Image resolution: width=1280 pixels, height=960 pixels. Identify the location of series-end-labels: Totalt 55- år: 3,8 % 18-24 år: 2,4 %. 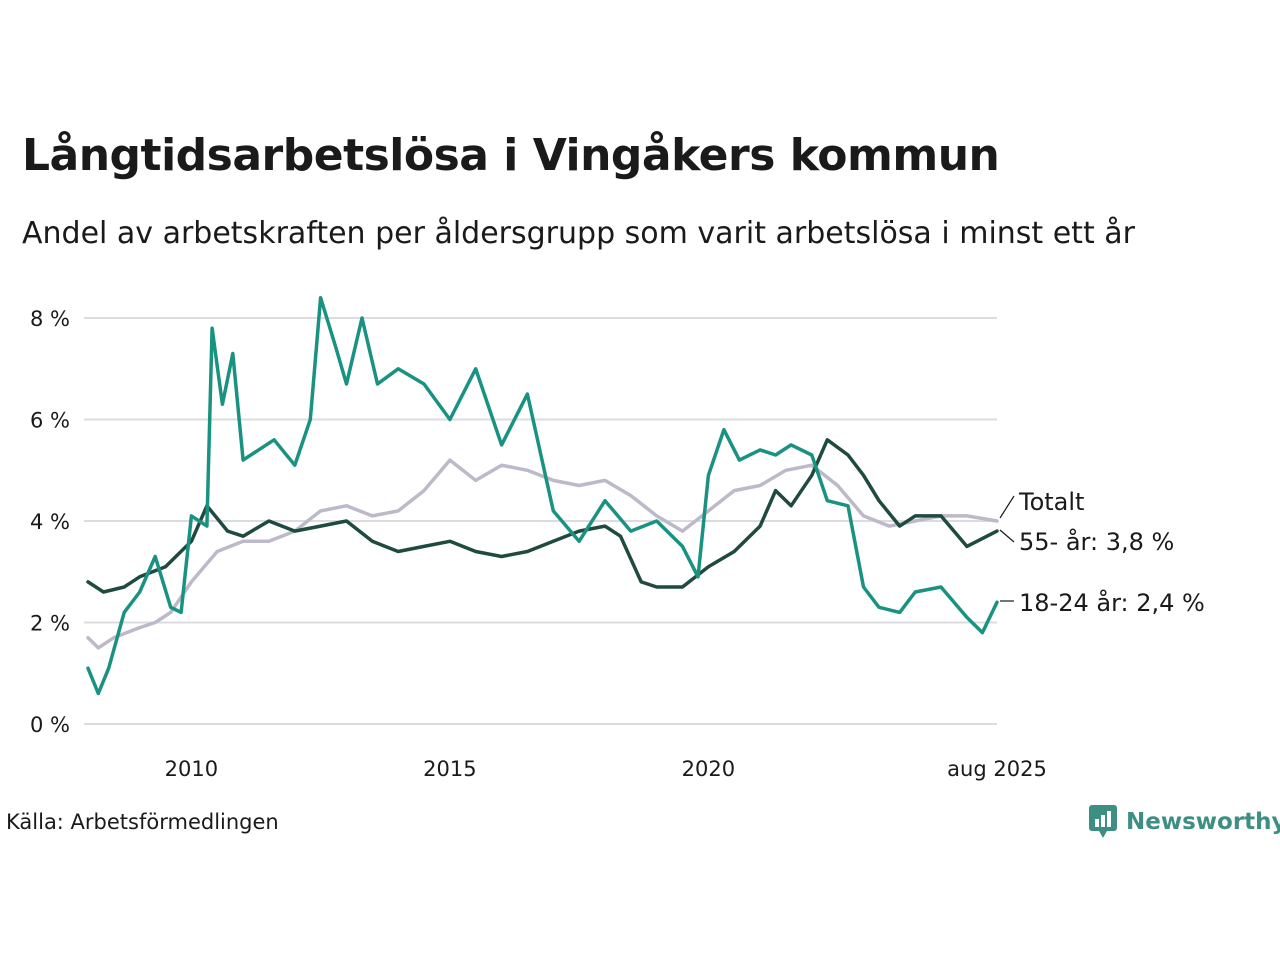
(1102, 552).